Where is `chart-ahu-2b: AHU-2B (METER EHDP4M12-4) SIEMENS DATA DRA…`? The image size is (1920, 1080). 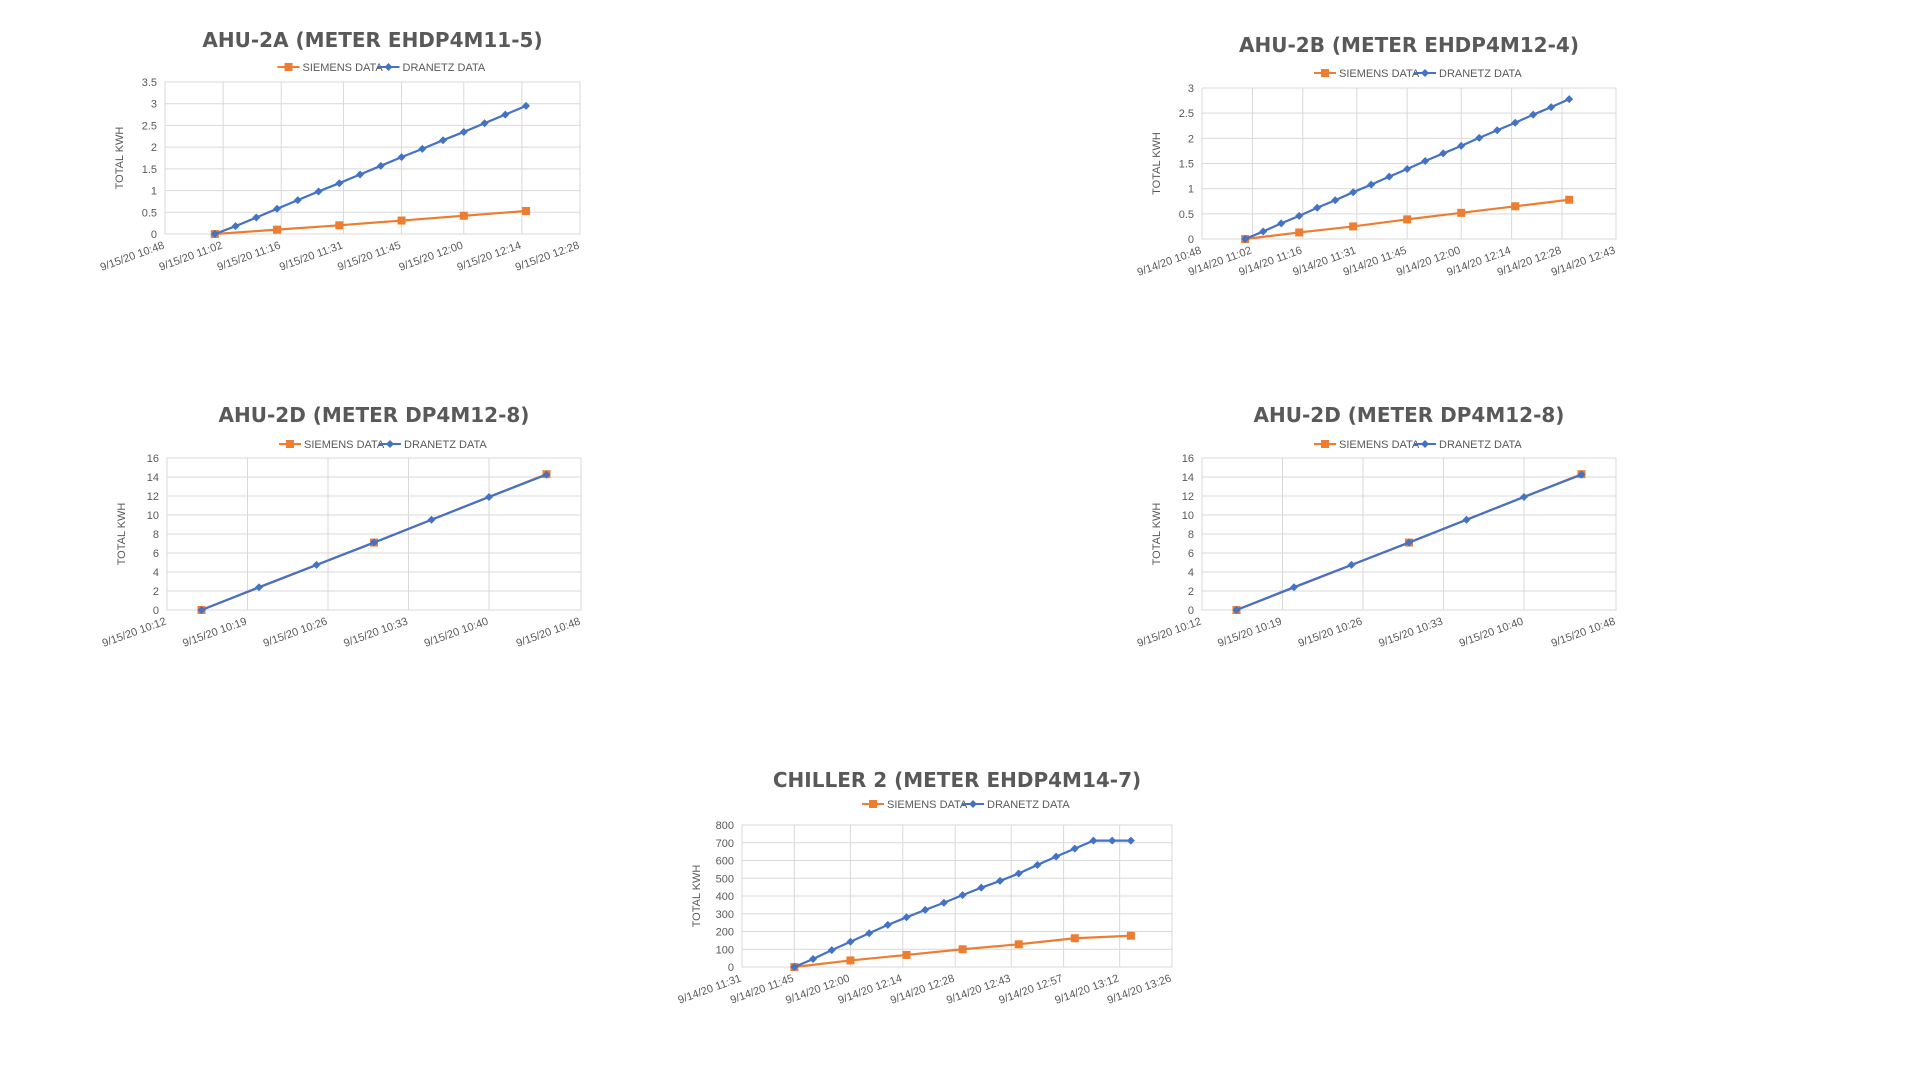
chart-ahu-2b: AHU-2B (METER EHDP4M12-4) SIEMENS DATA DRA… is located at coordinates (1453, 200).